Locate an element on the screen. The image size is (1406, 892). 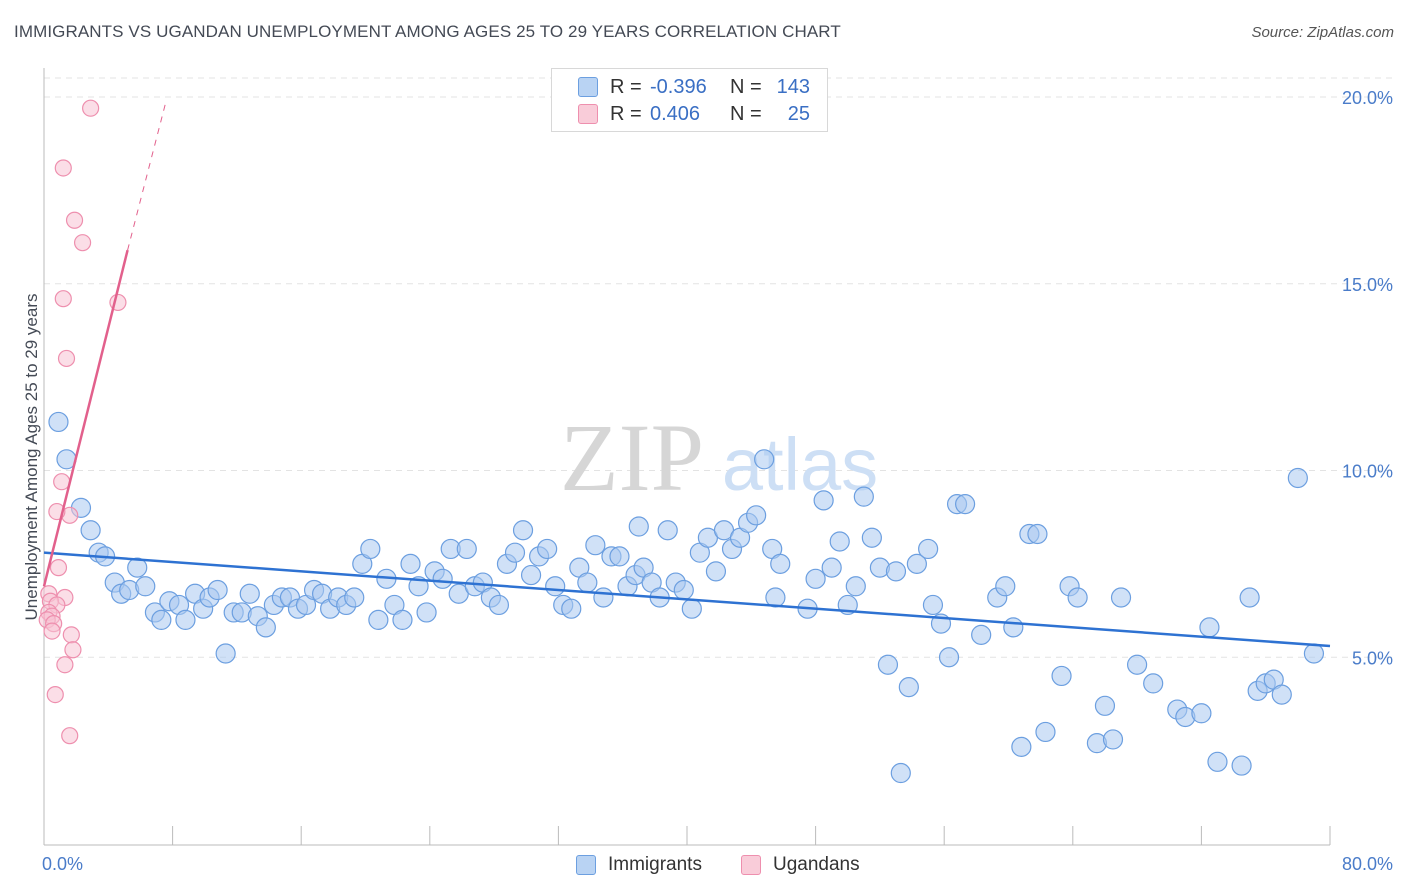
legend-label-ugandans: Ugandans is located at coordinates (816, 864).